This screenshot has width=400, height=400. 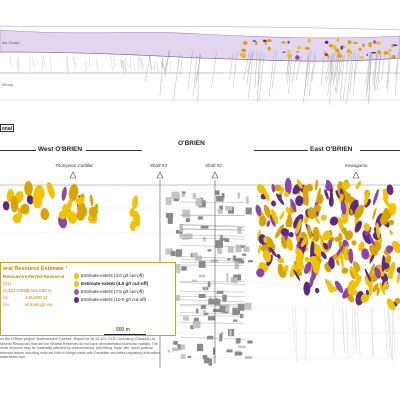 I want to click on legend-col-indicated: Resource, so click(x=13, y=276).